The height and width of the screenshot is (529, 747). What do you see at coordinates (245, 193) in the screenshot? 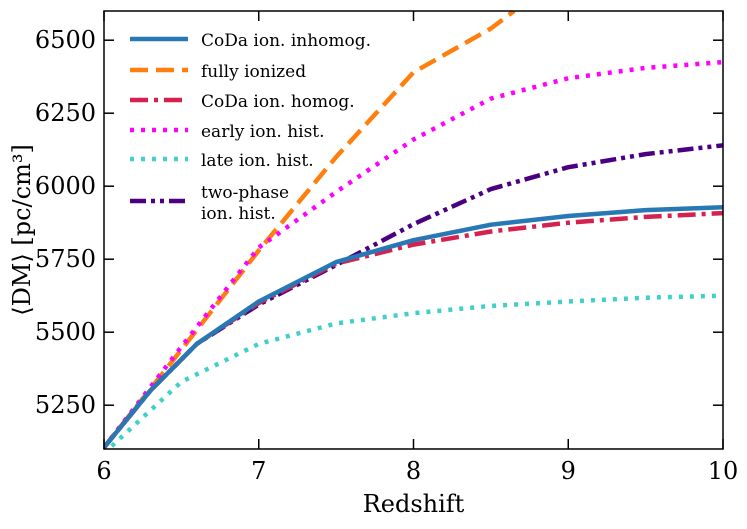
I see `legend-label: two-phase` at bounding box center [245, 193].